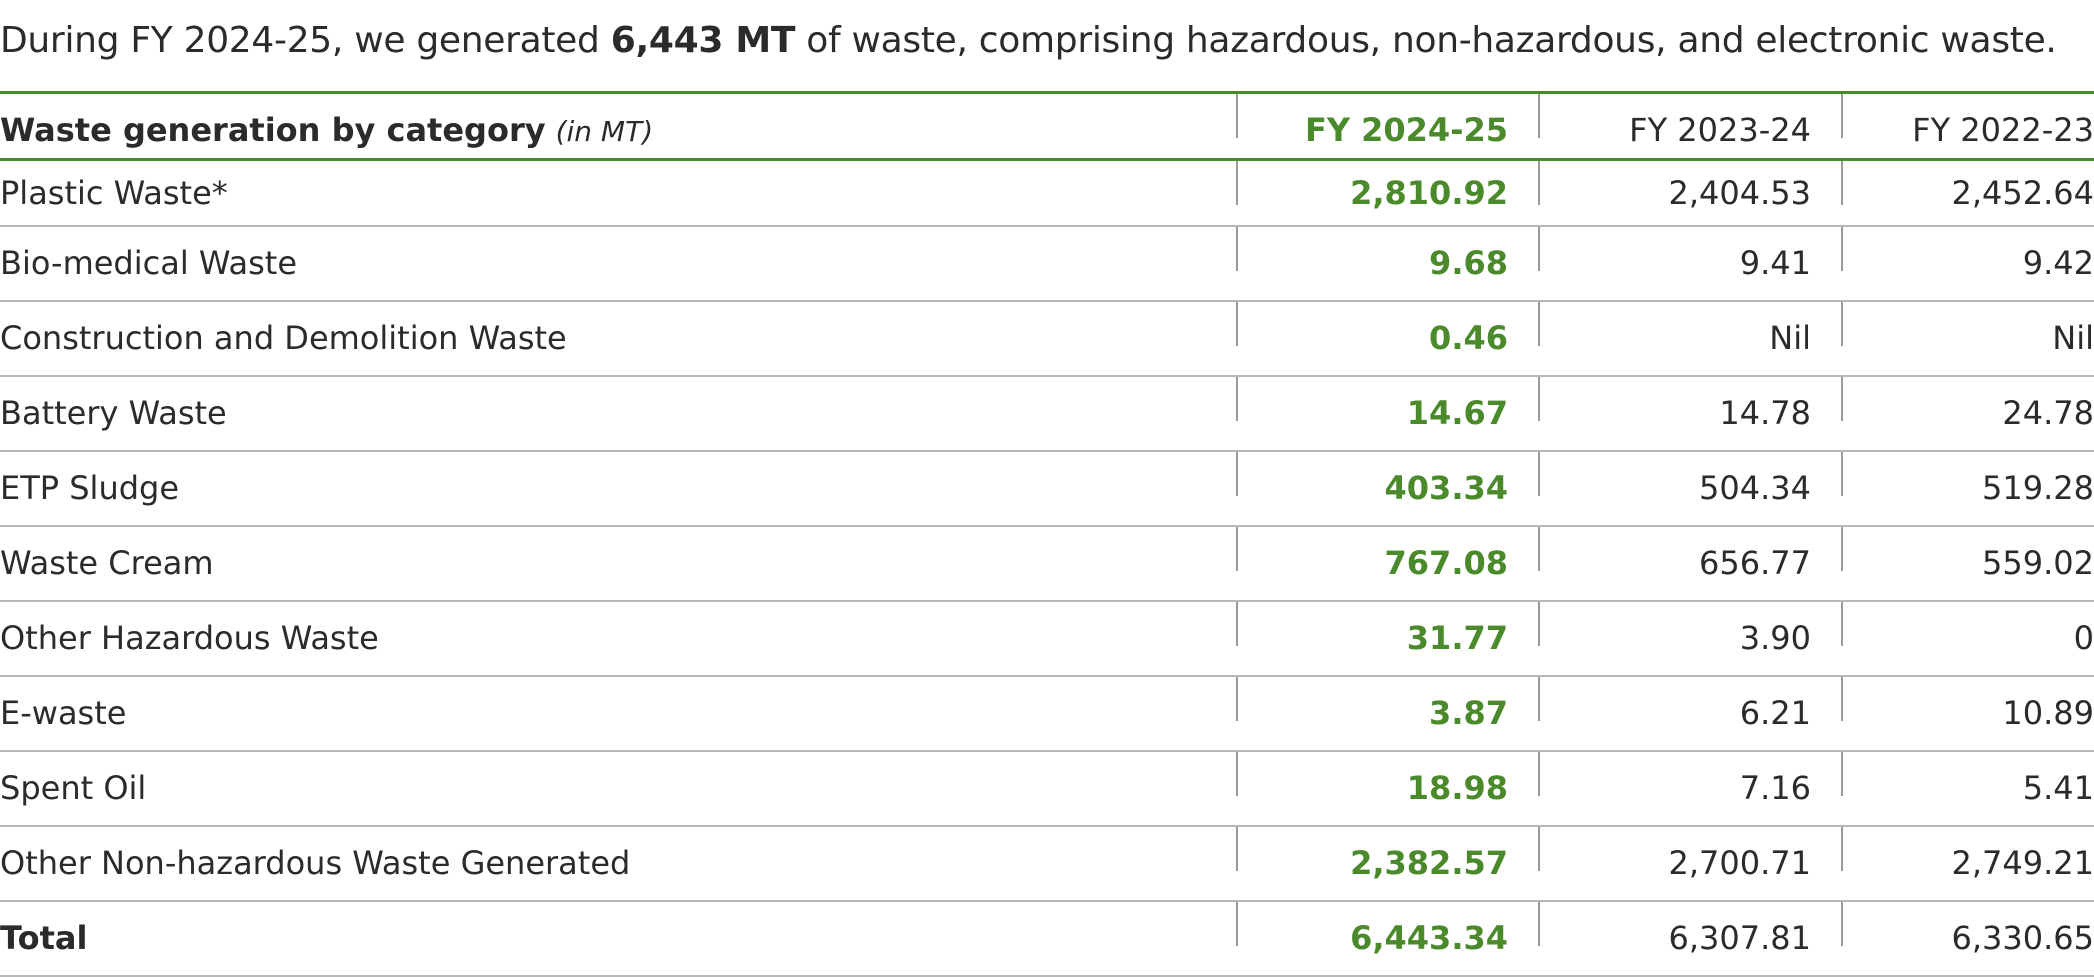 This screenshot has height=977, width=2094. I want to click on value-fy-older: 5.41, so click(1967, 788).